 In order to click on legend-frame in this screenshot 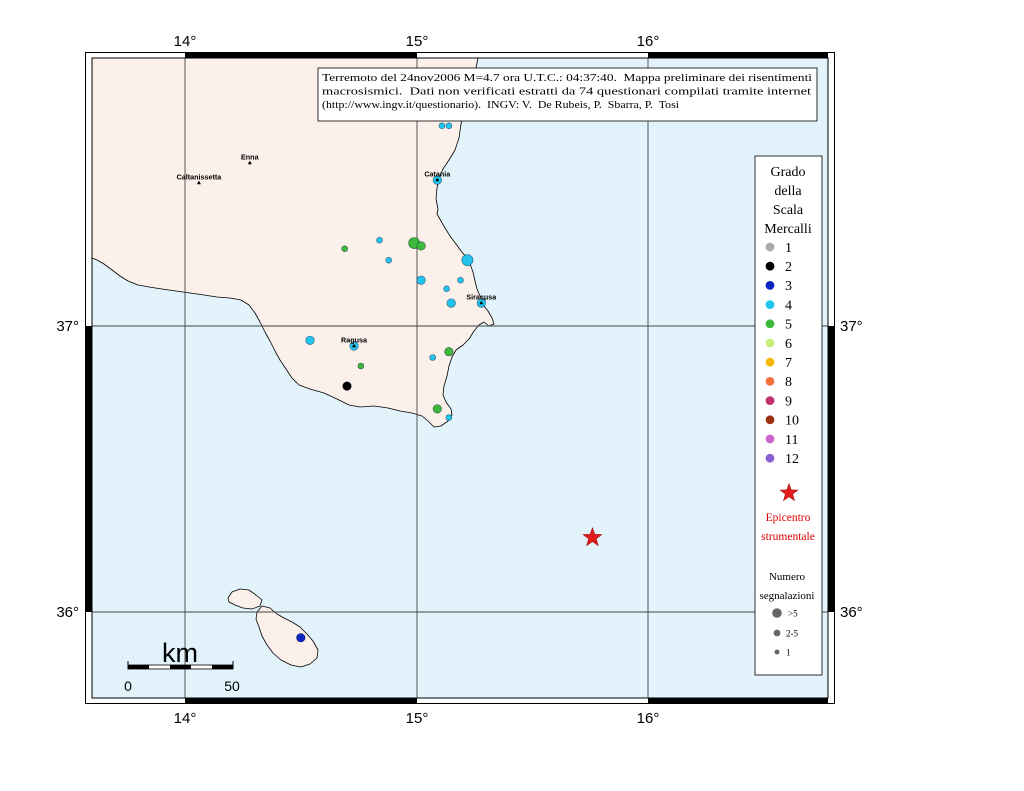, I will do `click(788, 415)`.